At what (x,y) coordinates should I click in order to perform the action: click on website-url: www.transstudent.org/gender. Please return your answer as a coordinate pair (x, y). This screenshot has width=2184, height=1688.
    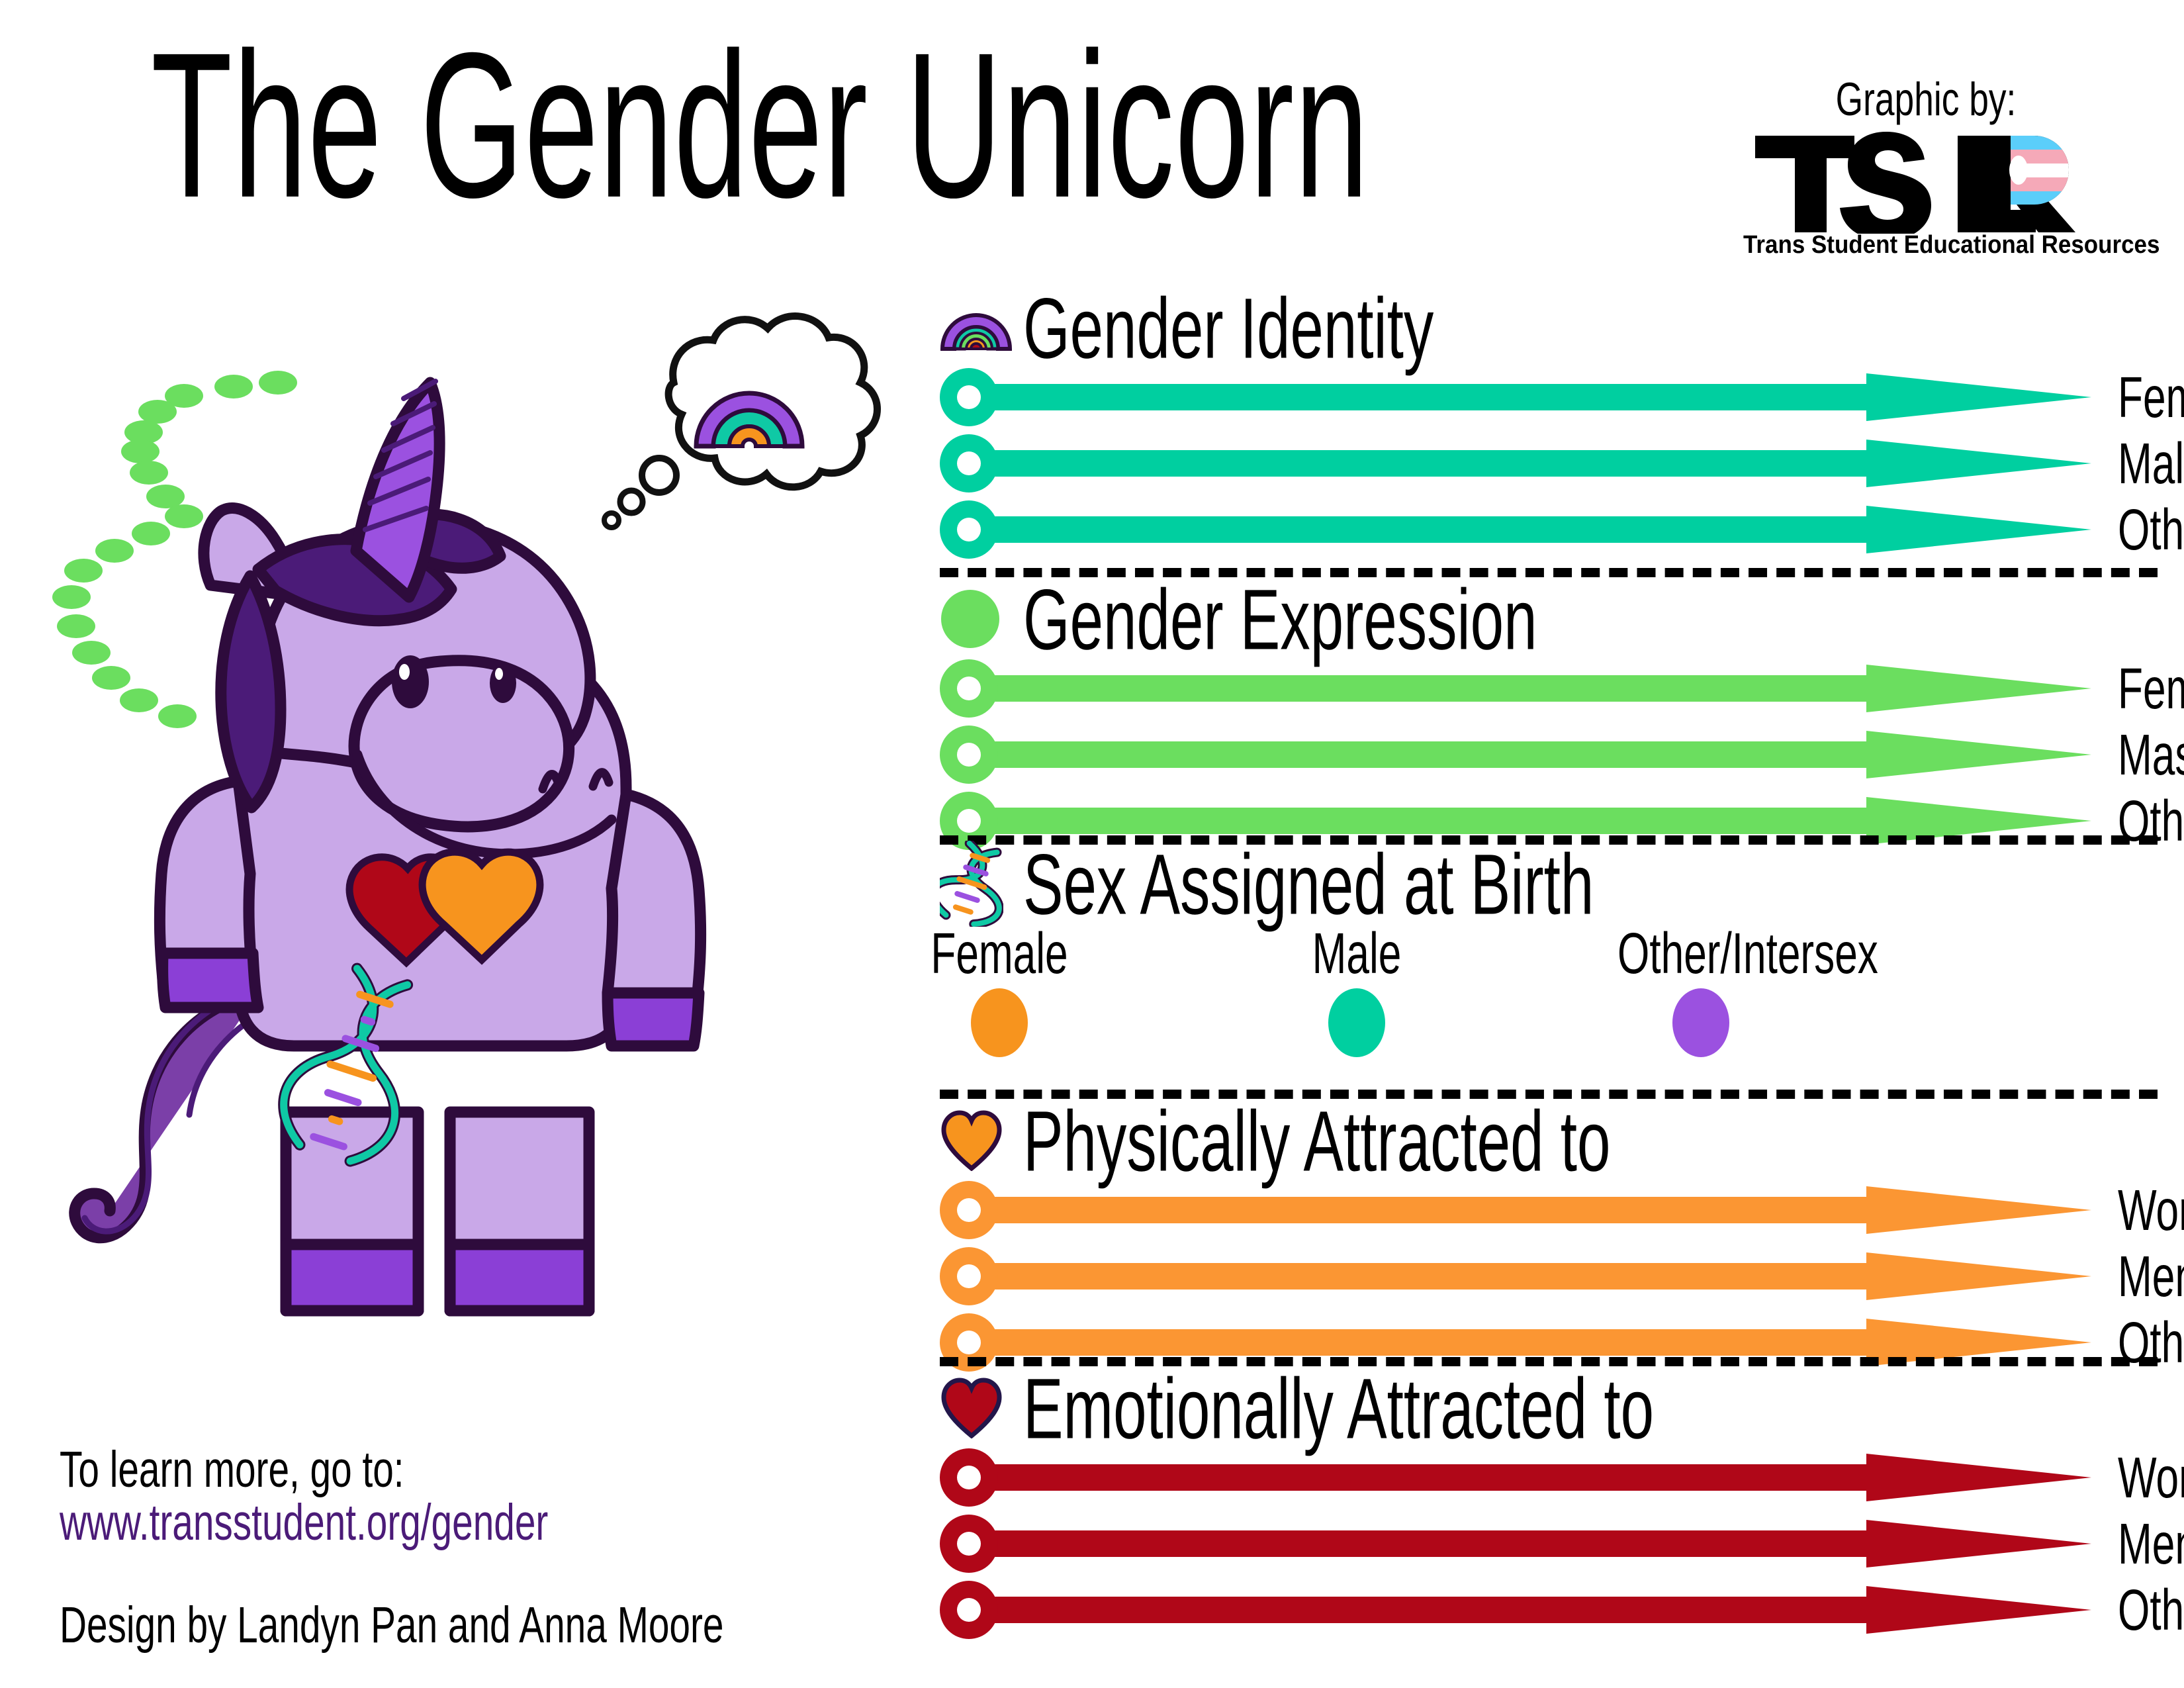
    Looking at the image, I should click on (304, 1521).